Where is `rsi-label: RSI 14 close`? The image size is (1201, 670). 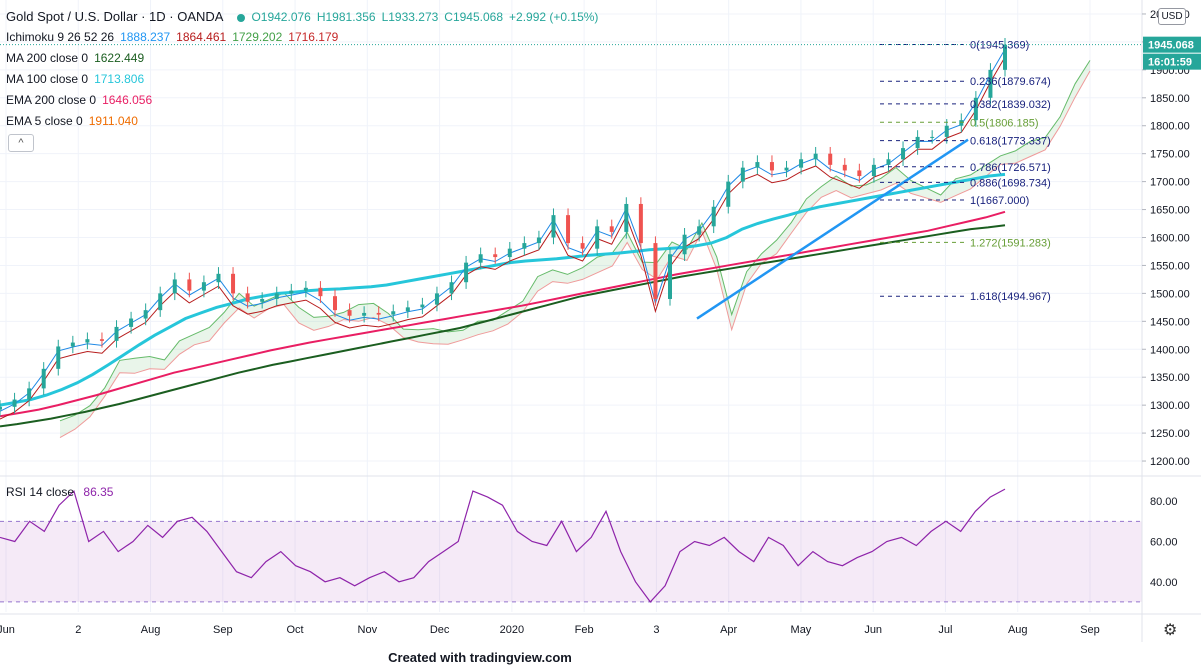 rsi-label: RSI 14 close is located at coordinates (40, 492).